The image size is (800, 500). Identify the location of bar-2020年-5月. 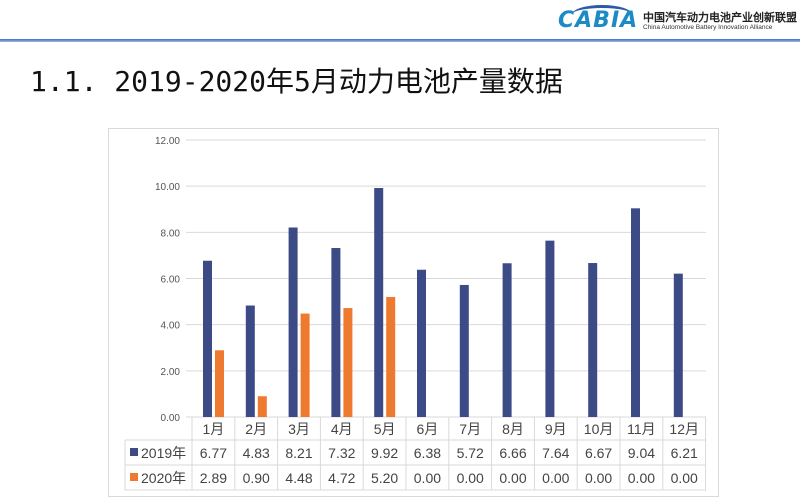
(391, 356).